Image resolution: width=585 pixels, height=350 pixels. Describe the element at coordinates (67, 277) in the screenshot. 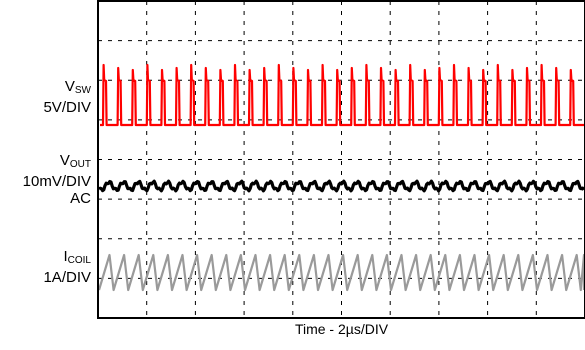

I see `icoil-scale: 1A/DIV` at that location.